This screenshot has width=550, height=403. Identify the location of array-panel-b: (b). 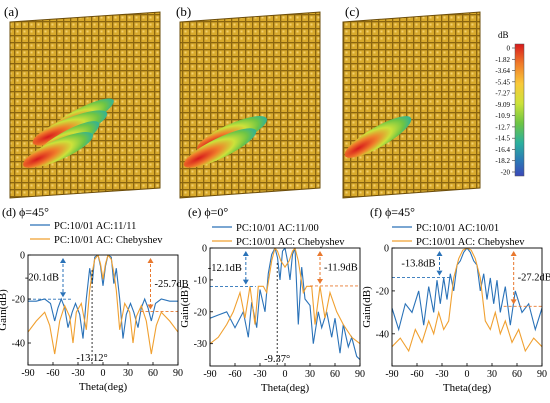
(248, 101).